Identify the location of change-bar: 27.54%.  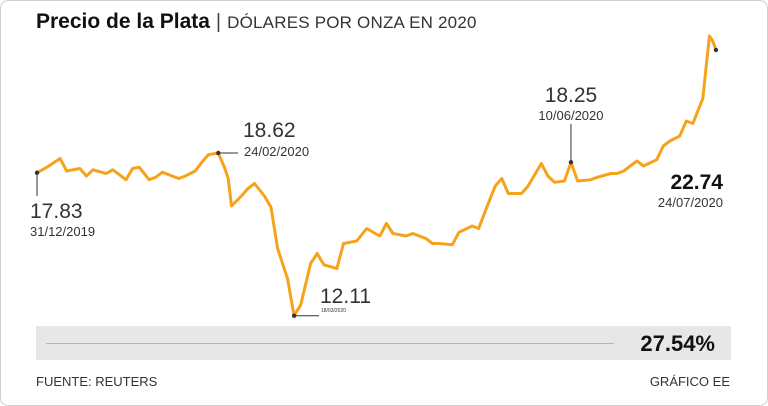
(383, 343).